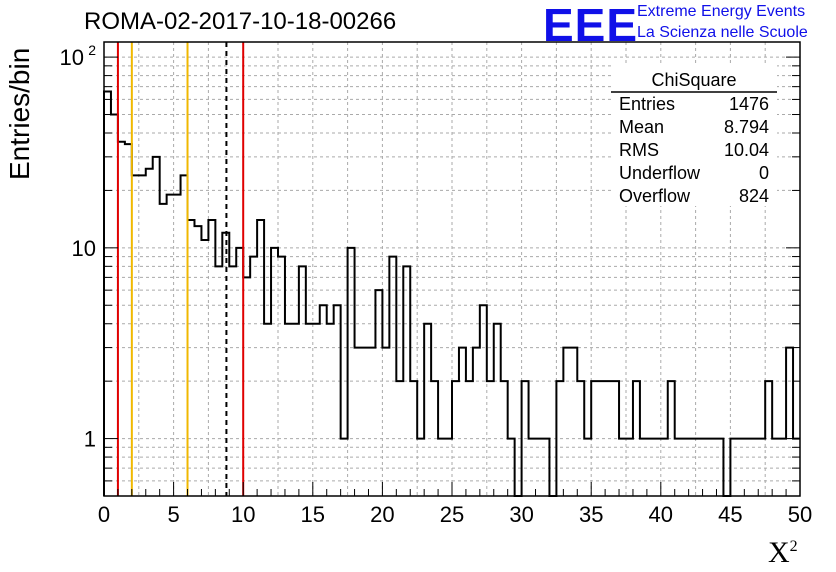 The height and width of the screenshot is (572, 836). I want to click on x-tick-label: 0, so click(104, 514).